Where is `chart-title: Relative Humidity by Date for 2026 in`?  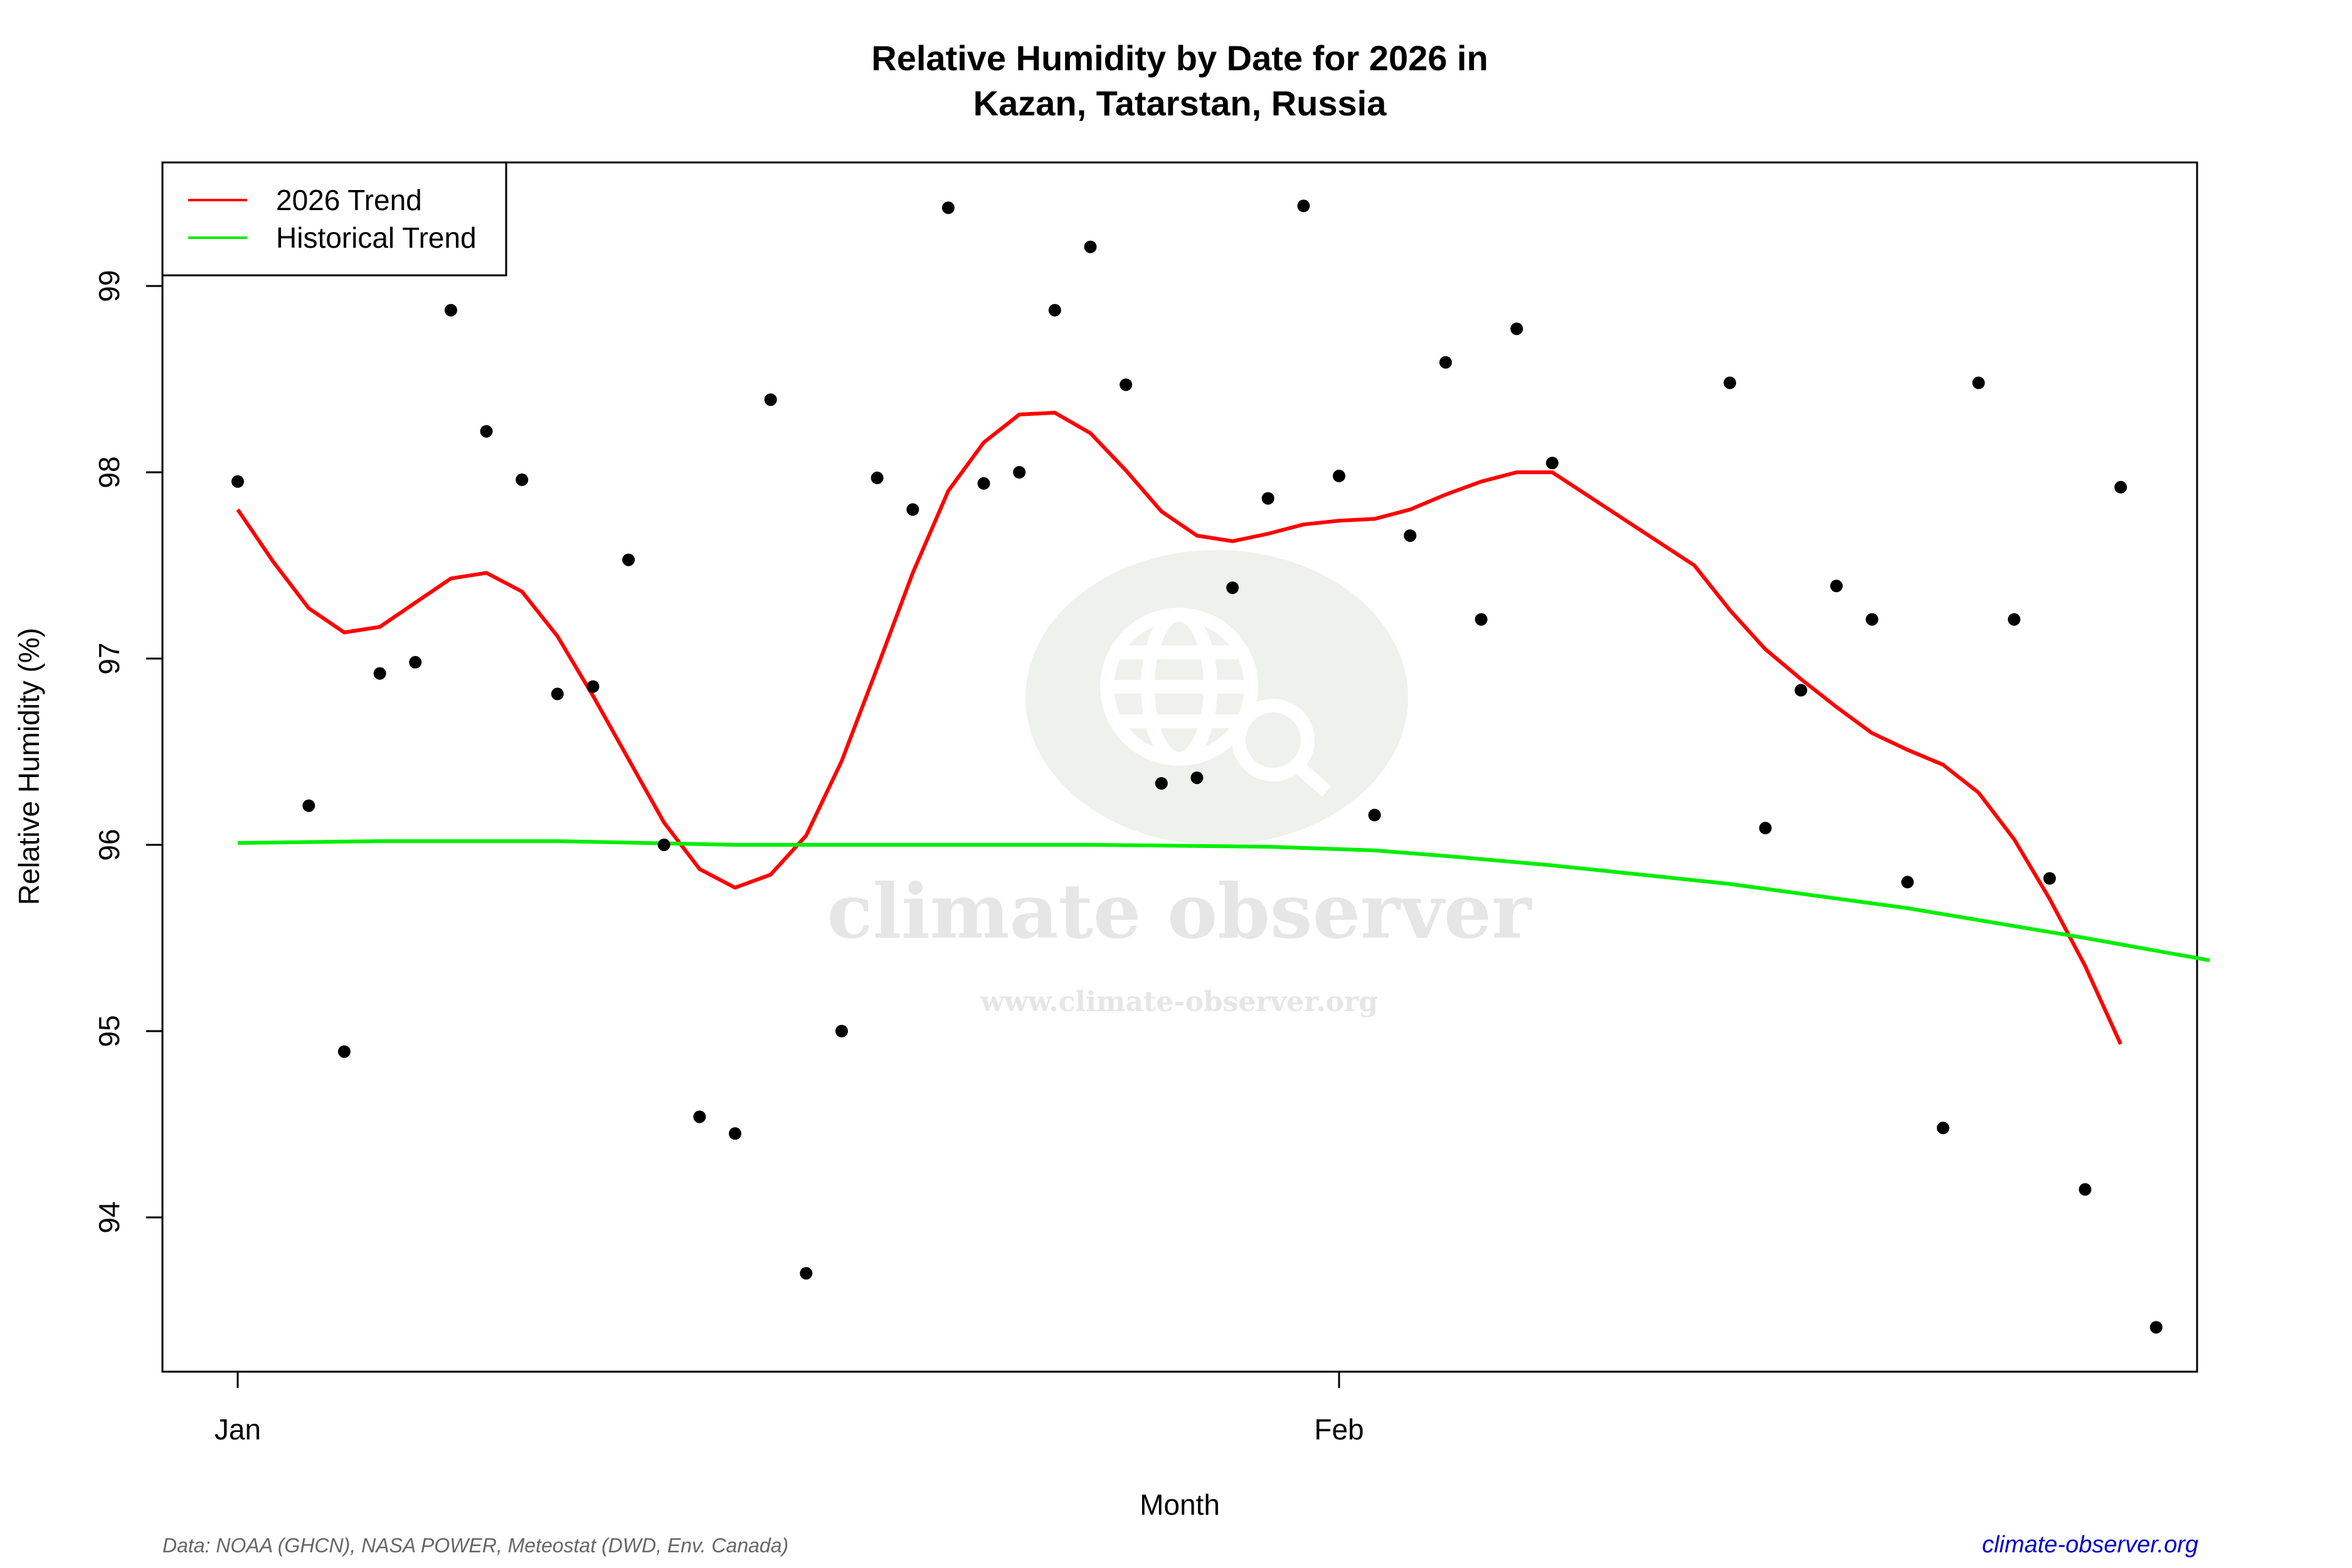 chart-title: Relative Humidity by Date for 2026 in is located at coordinates (1179, 58).